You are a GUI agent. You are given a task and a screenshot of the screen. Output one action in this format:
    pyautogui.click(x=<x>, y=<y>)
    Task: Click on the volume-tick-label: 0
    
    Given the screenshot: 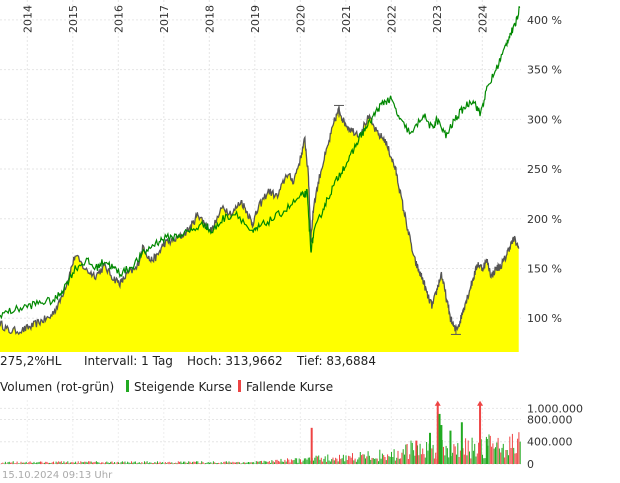 What is the action you would take?
    pyautogui.click(x=530, y=463)
    